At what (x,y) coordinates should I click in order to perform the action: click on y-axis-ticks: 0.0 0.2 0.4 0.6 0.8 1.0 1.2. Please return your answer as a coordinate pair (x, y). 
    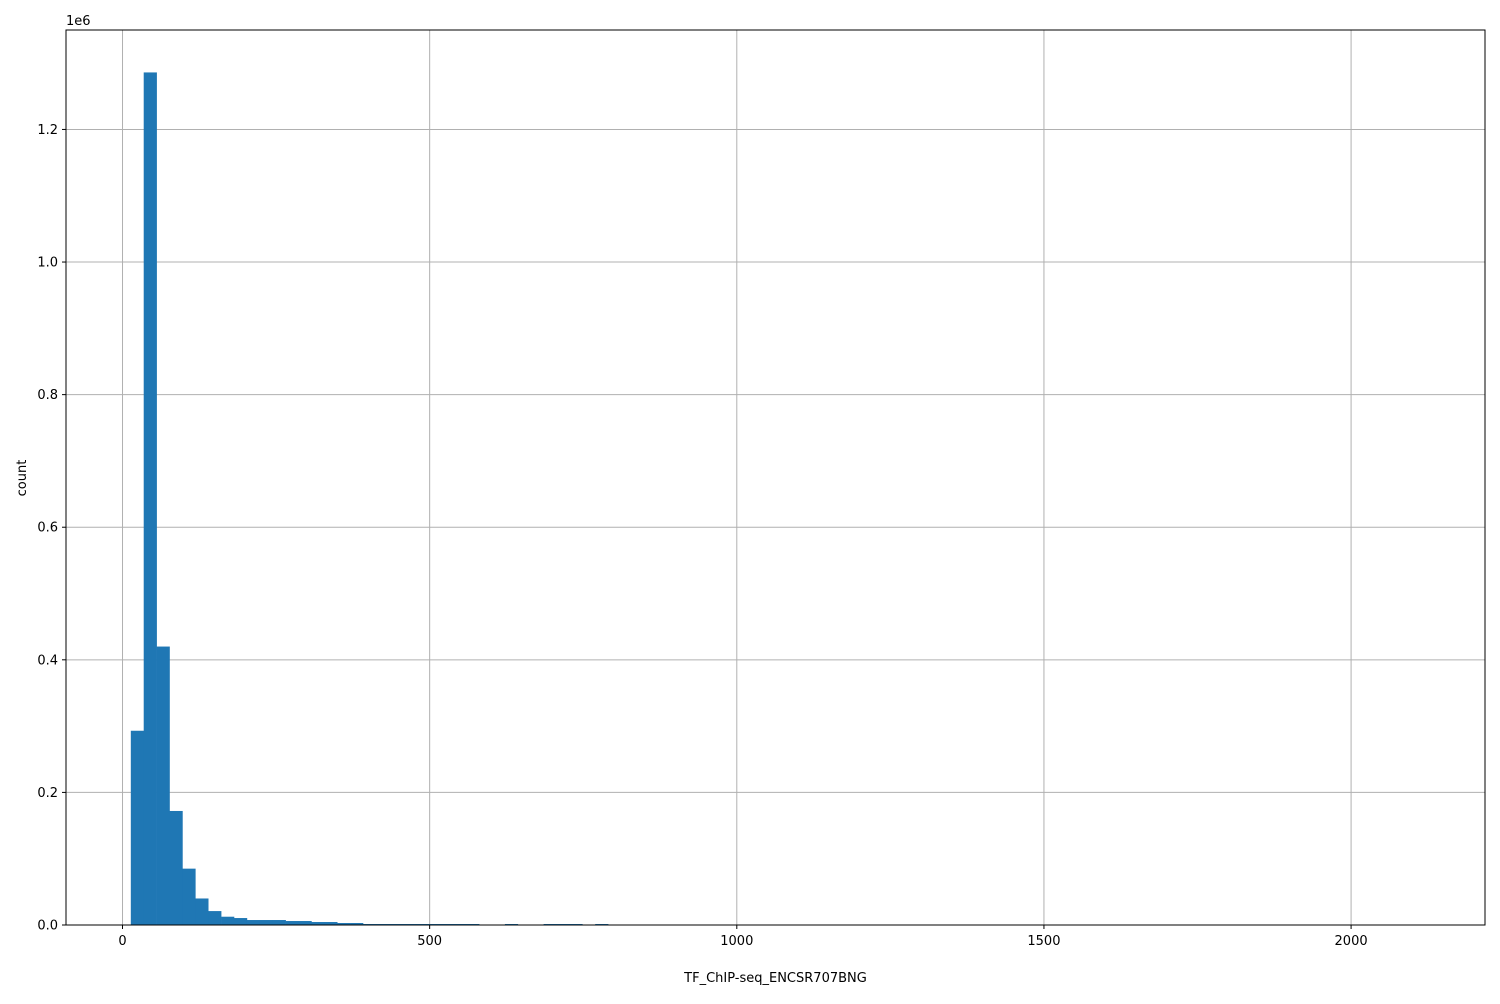
    Looking at the image, I should click on (51, 528).